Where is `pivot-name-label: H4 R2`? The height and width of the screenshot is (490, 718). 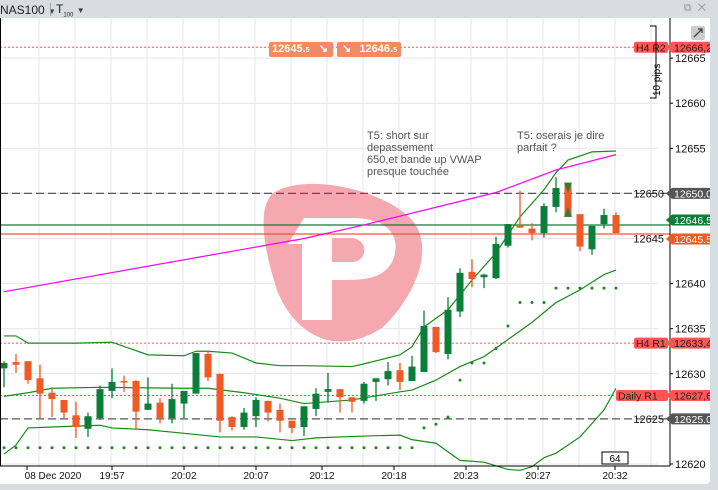 pivot-name-label: H4 R2 is located at coordinates (651, 48).